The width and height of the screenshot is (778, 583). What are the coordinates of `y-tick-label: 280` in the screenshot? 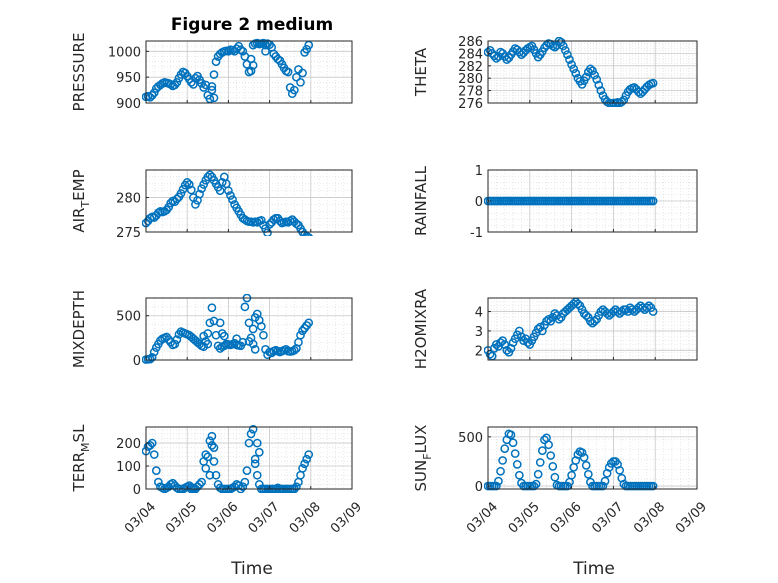 It's located at (128, 199).